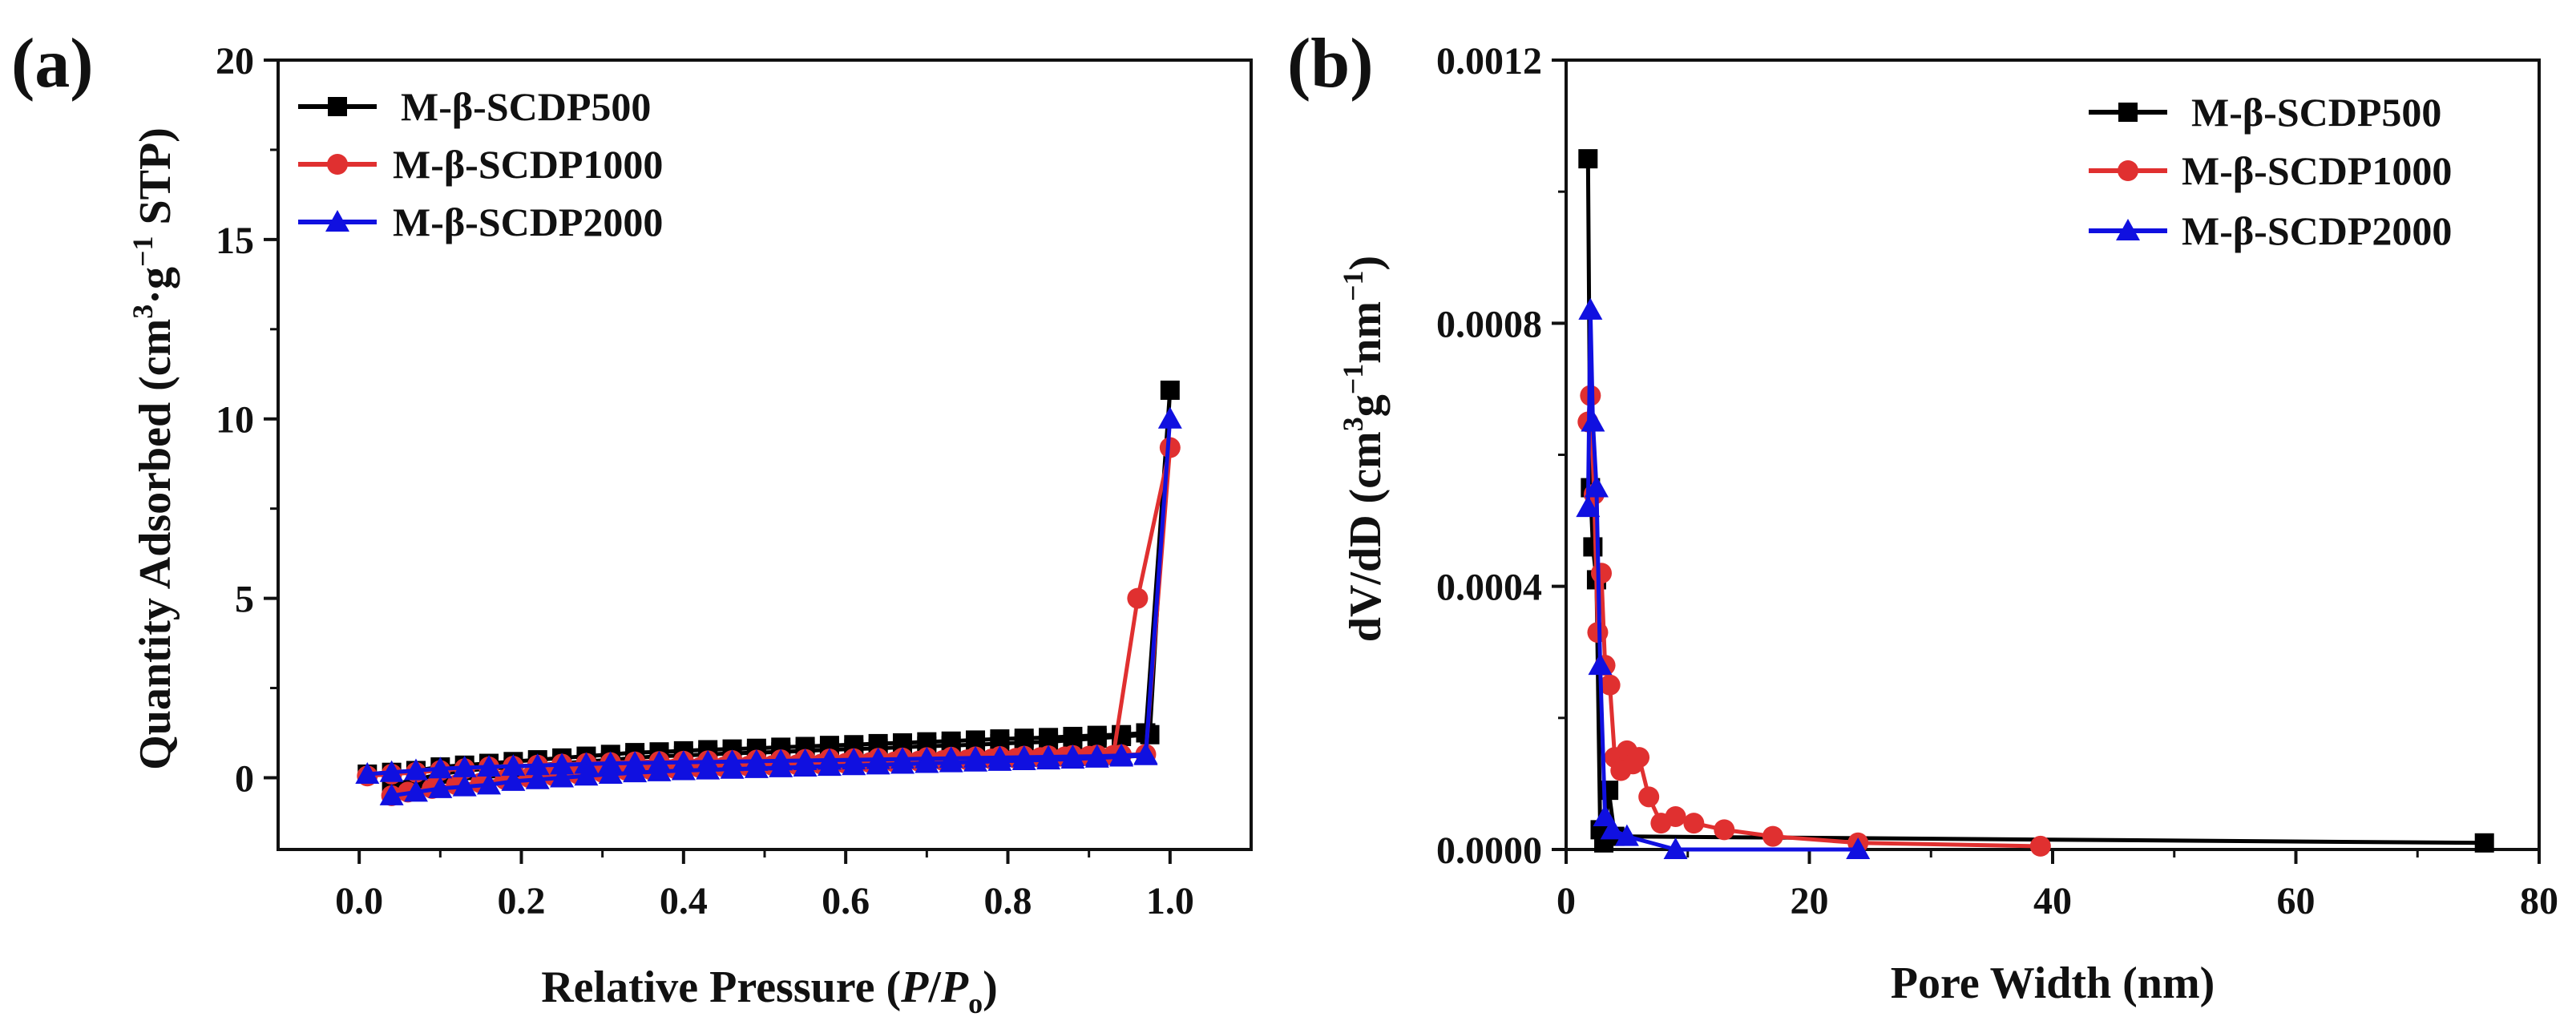  I want to click on panel-b-ytick-label: 0.0012, so click(1489, 61).